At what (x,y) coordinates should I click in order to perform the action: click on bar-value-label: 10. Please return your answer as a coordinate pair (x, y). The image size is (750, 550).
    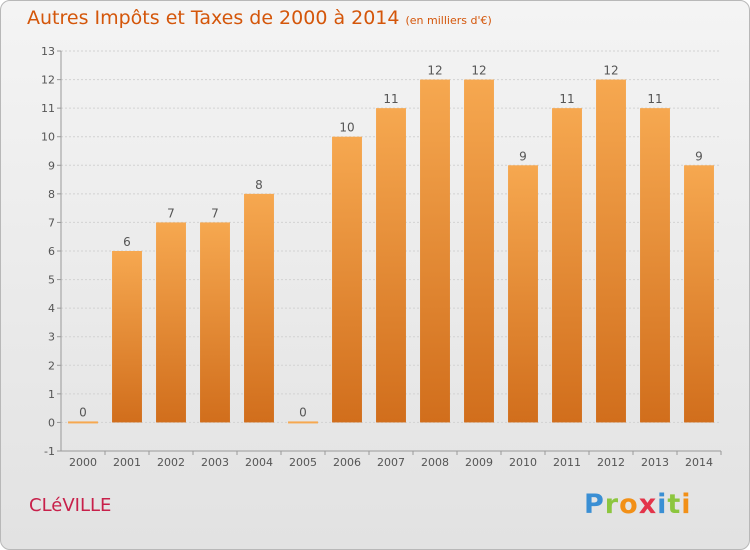
    Looking at the image, I should click on (346, 128).